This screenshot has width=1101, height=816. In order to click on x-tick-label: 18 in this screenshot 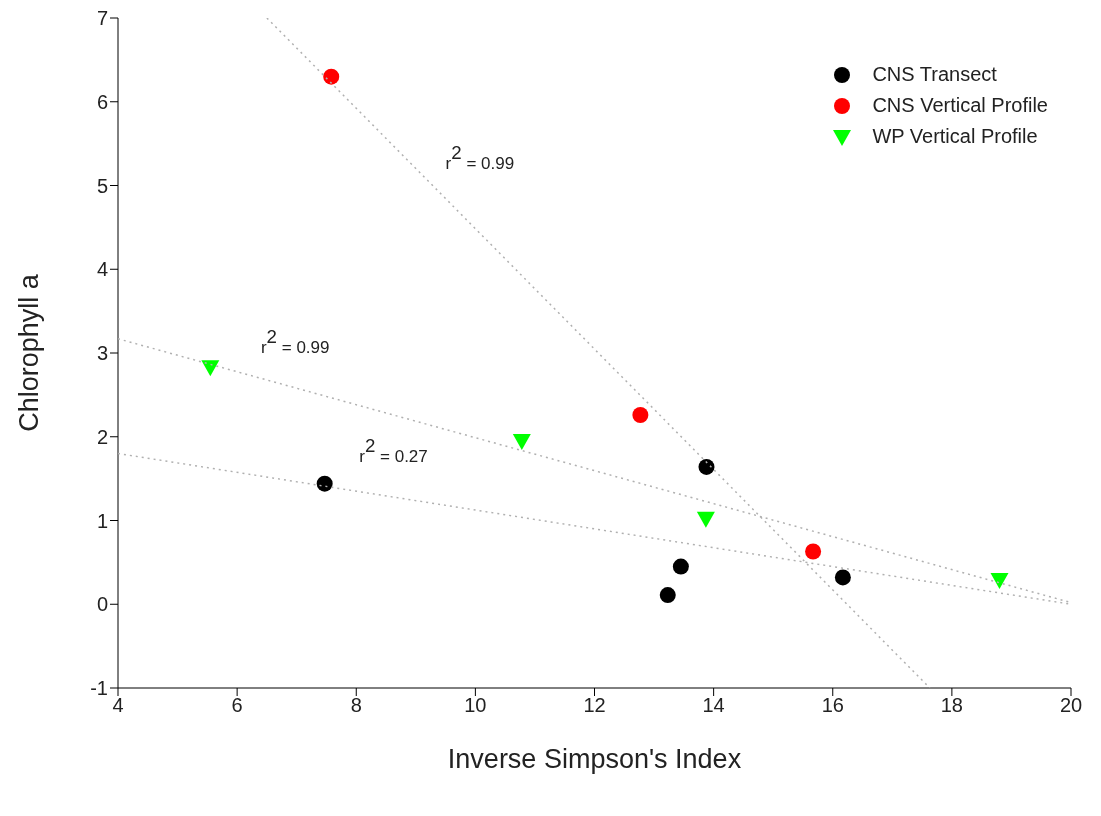, I will do `click(951, 705)`.